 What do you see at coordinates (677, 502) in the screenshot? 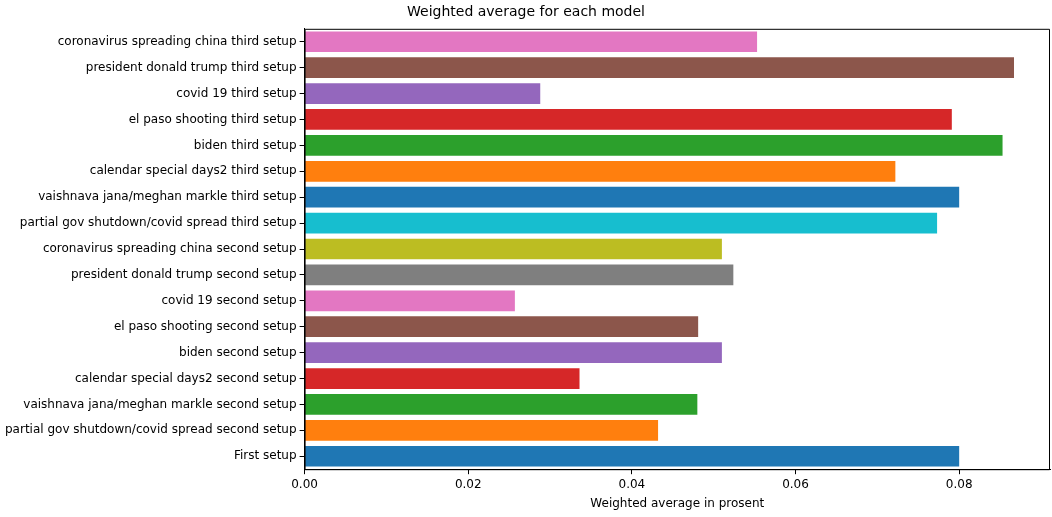
I see `x-axis-title: Weighted average in prosent` at bounding box center [677, 502].